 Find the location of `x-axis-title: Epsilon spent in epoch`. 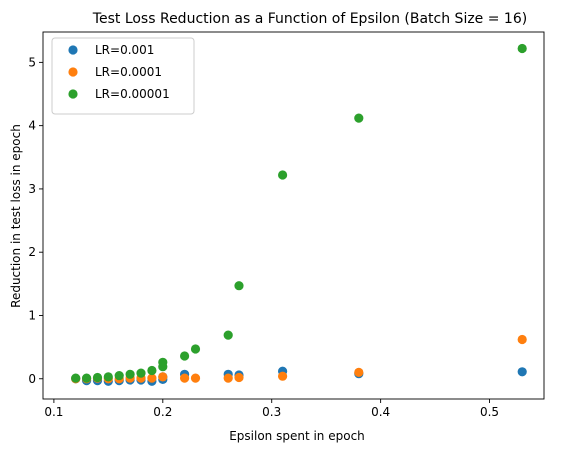

x-axis-title: Epsilon spent in epoch is located at coordinates (297, 436).